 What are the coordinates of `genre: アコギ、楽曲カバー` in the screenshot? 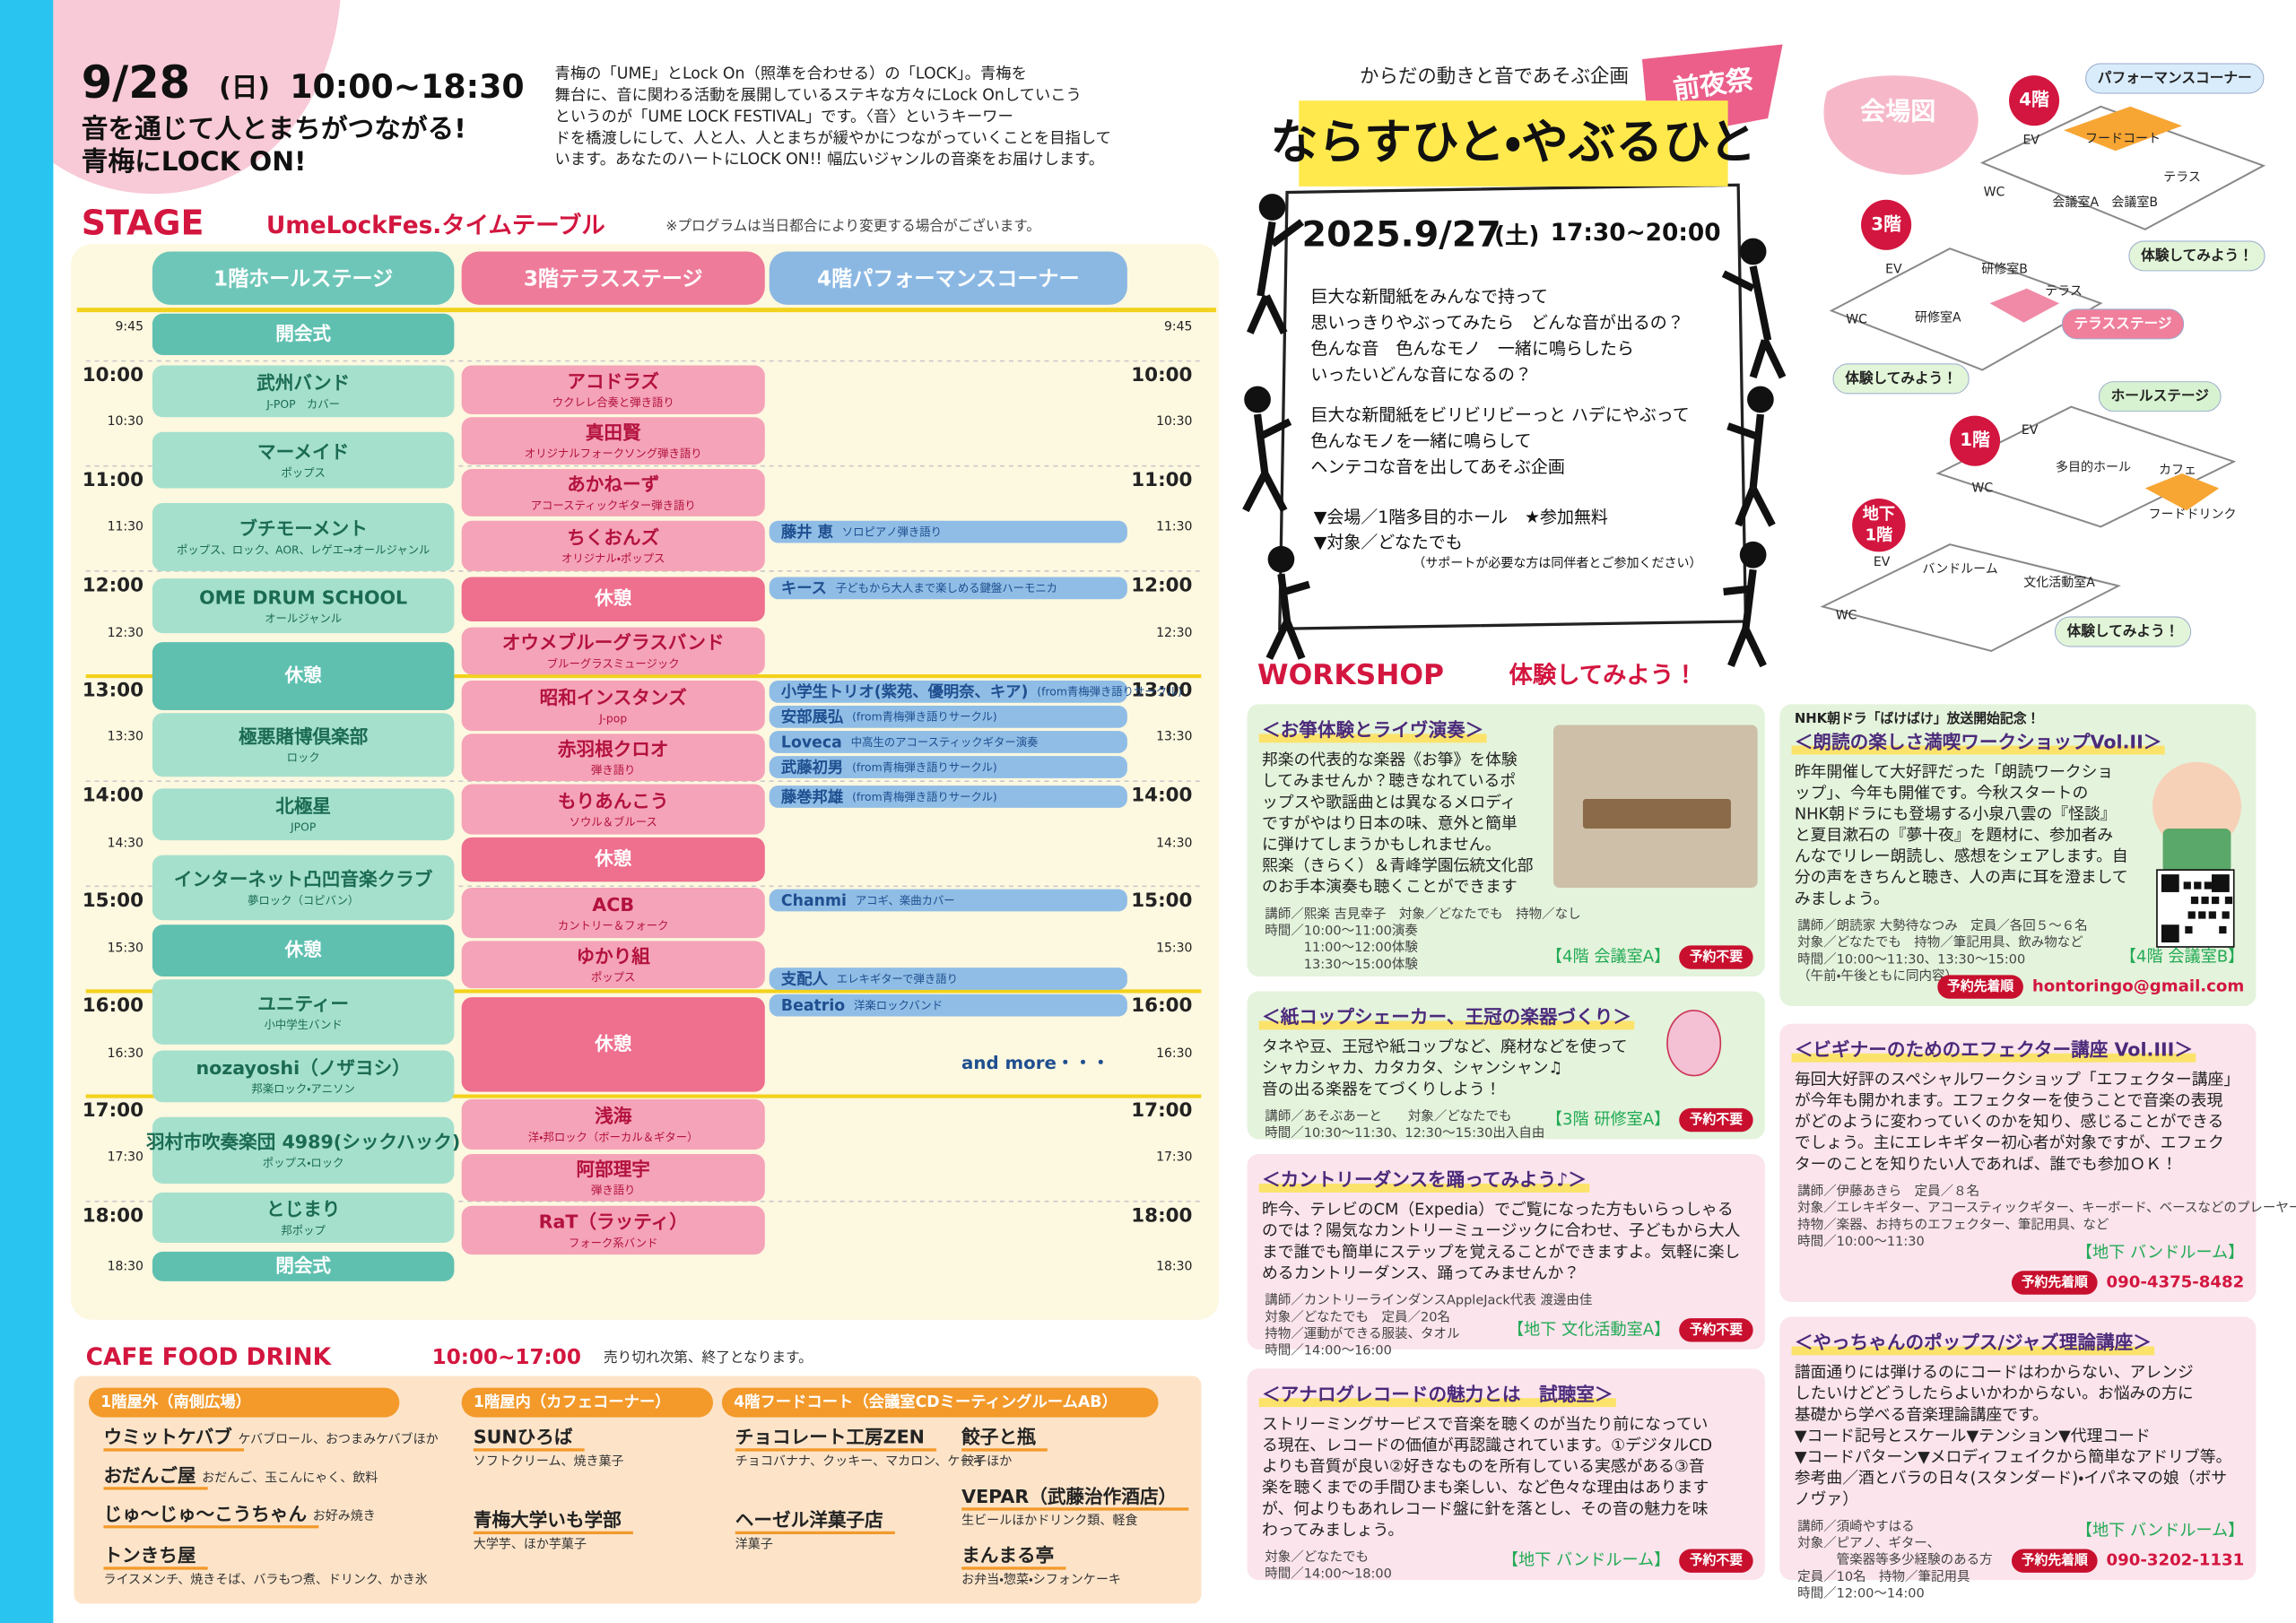 It's located at (905, 900).